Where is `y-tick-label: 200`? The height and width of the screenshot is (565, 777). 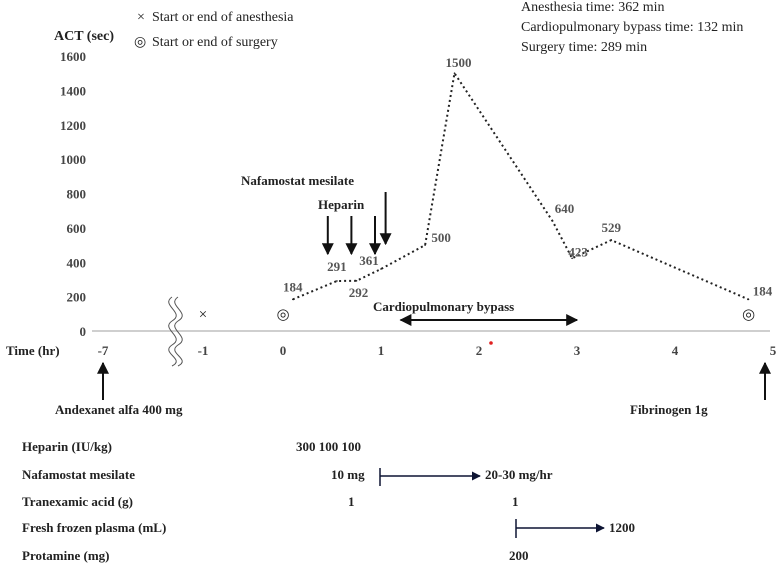 y-tick-label: 200 is located at coordinates (77, 297).